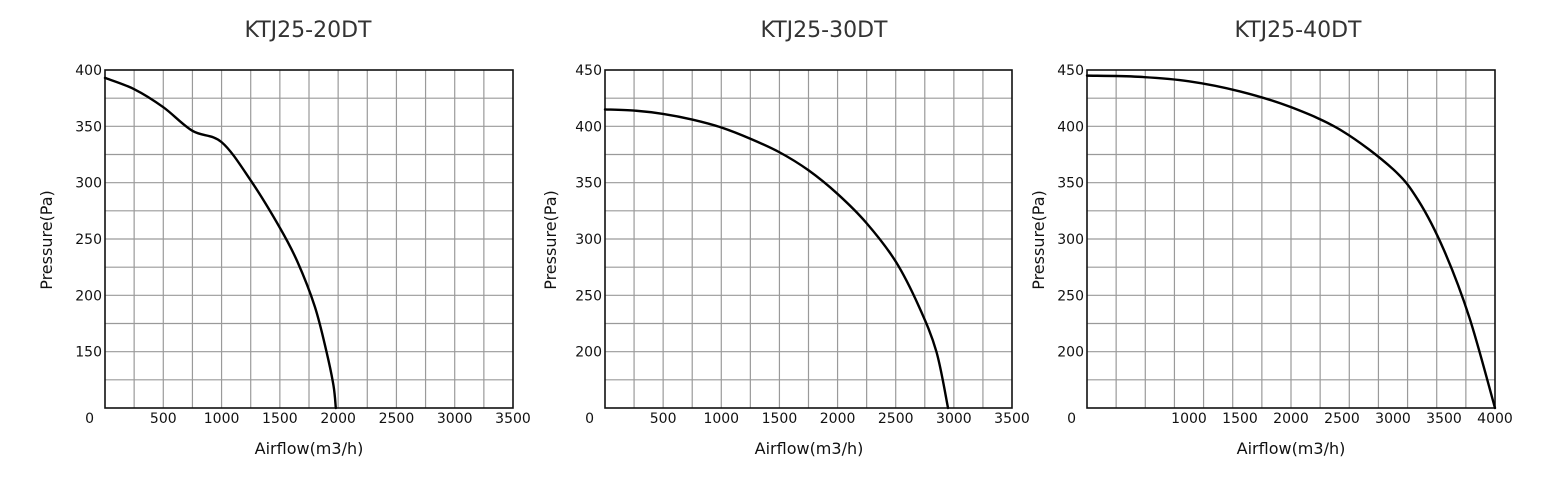  What do you see at coordinates (1495, 419) in the screenshot?
I see `x-tick-label: 4000` at bounding box center [1495, 419].